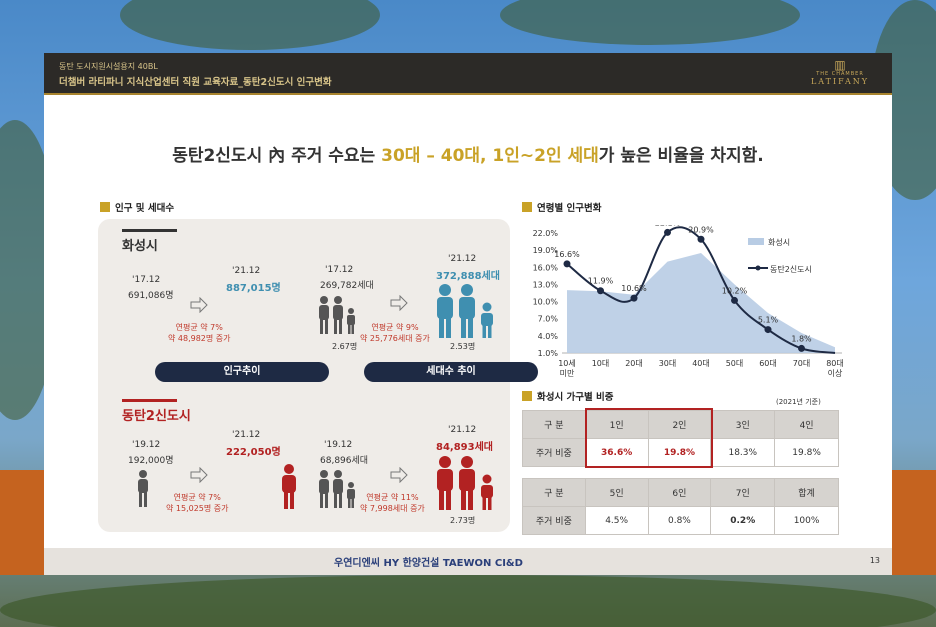  What do you see at coordinates (835, 363) in the screenshot?
I see `x-tick-label: 80대` at bounding box center [835, 363].